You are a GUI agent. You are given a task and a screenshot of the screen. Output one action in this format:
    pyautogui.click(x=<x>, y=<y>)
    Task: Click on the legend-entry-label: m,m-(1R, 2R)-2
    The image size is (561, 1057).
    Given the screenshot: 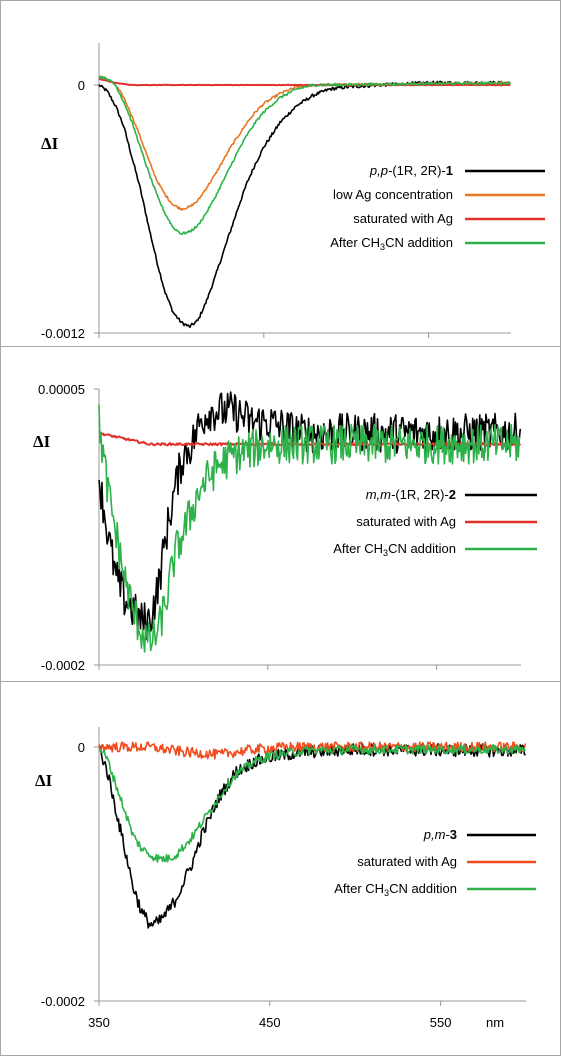 What is the action you would take?
    pyautogui.click(x=411, y=494)
    